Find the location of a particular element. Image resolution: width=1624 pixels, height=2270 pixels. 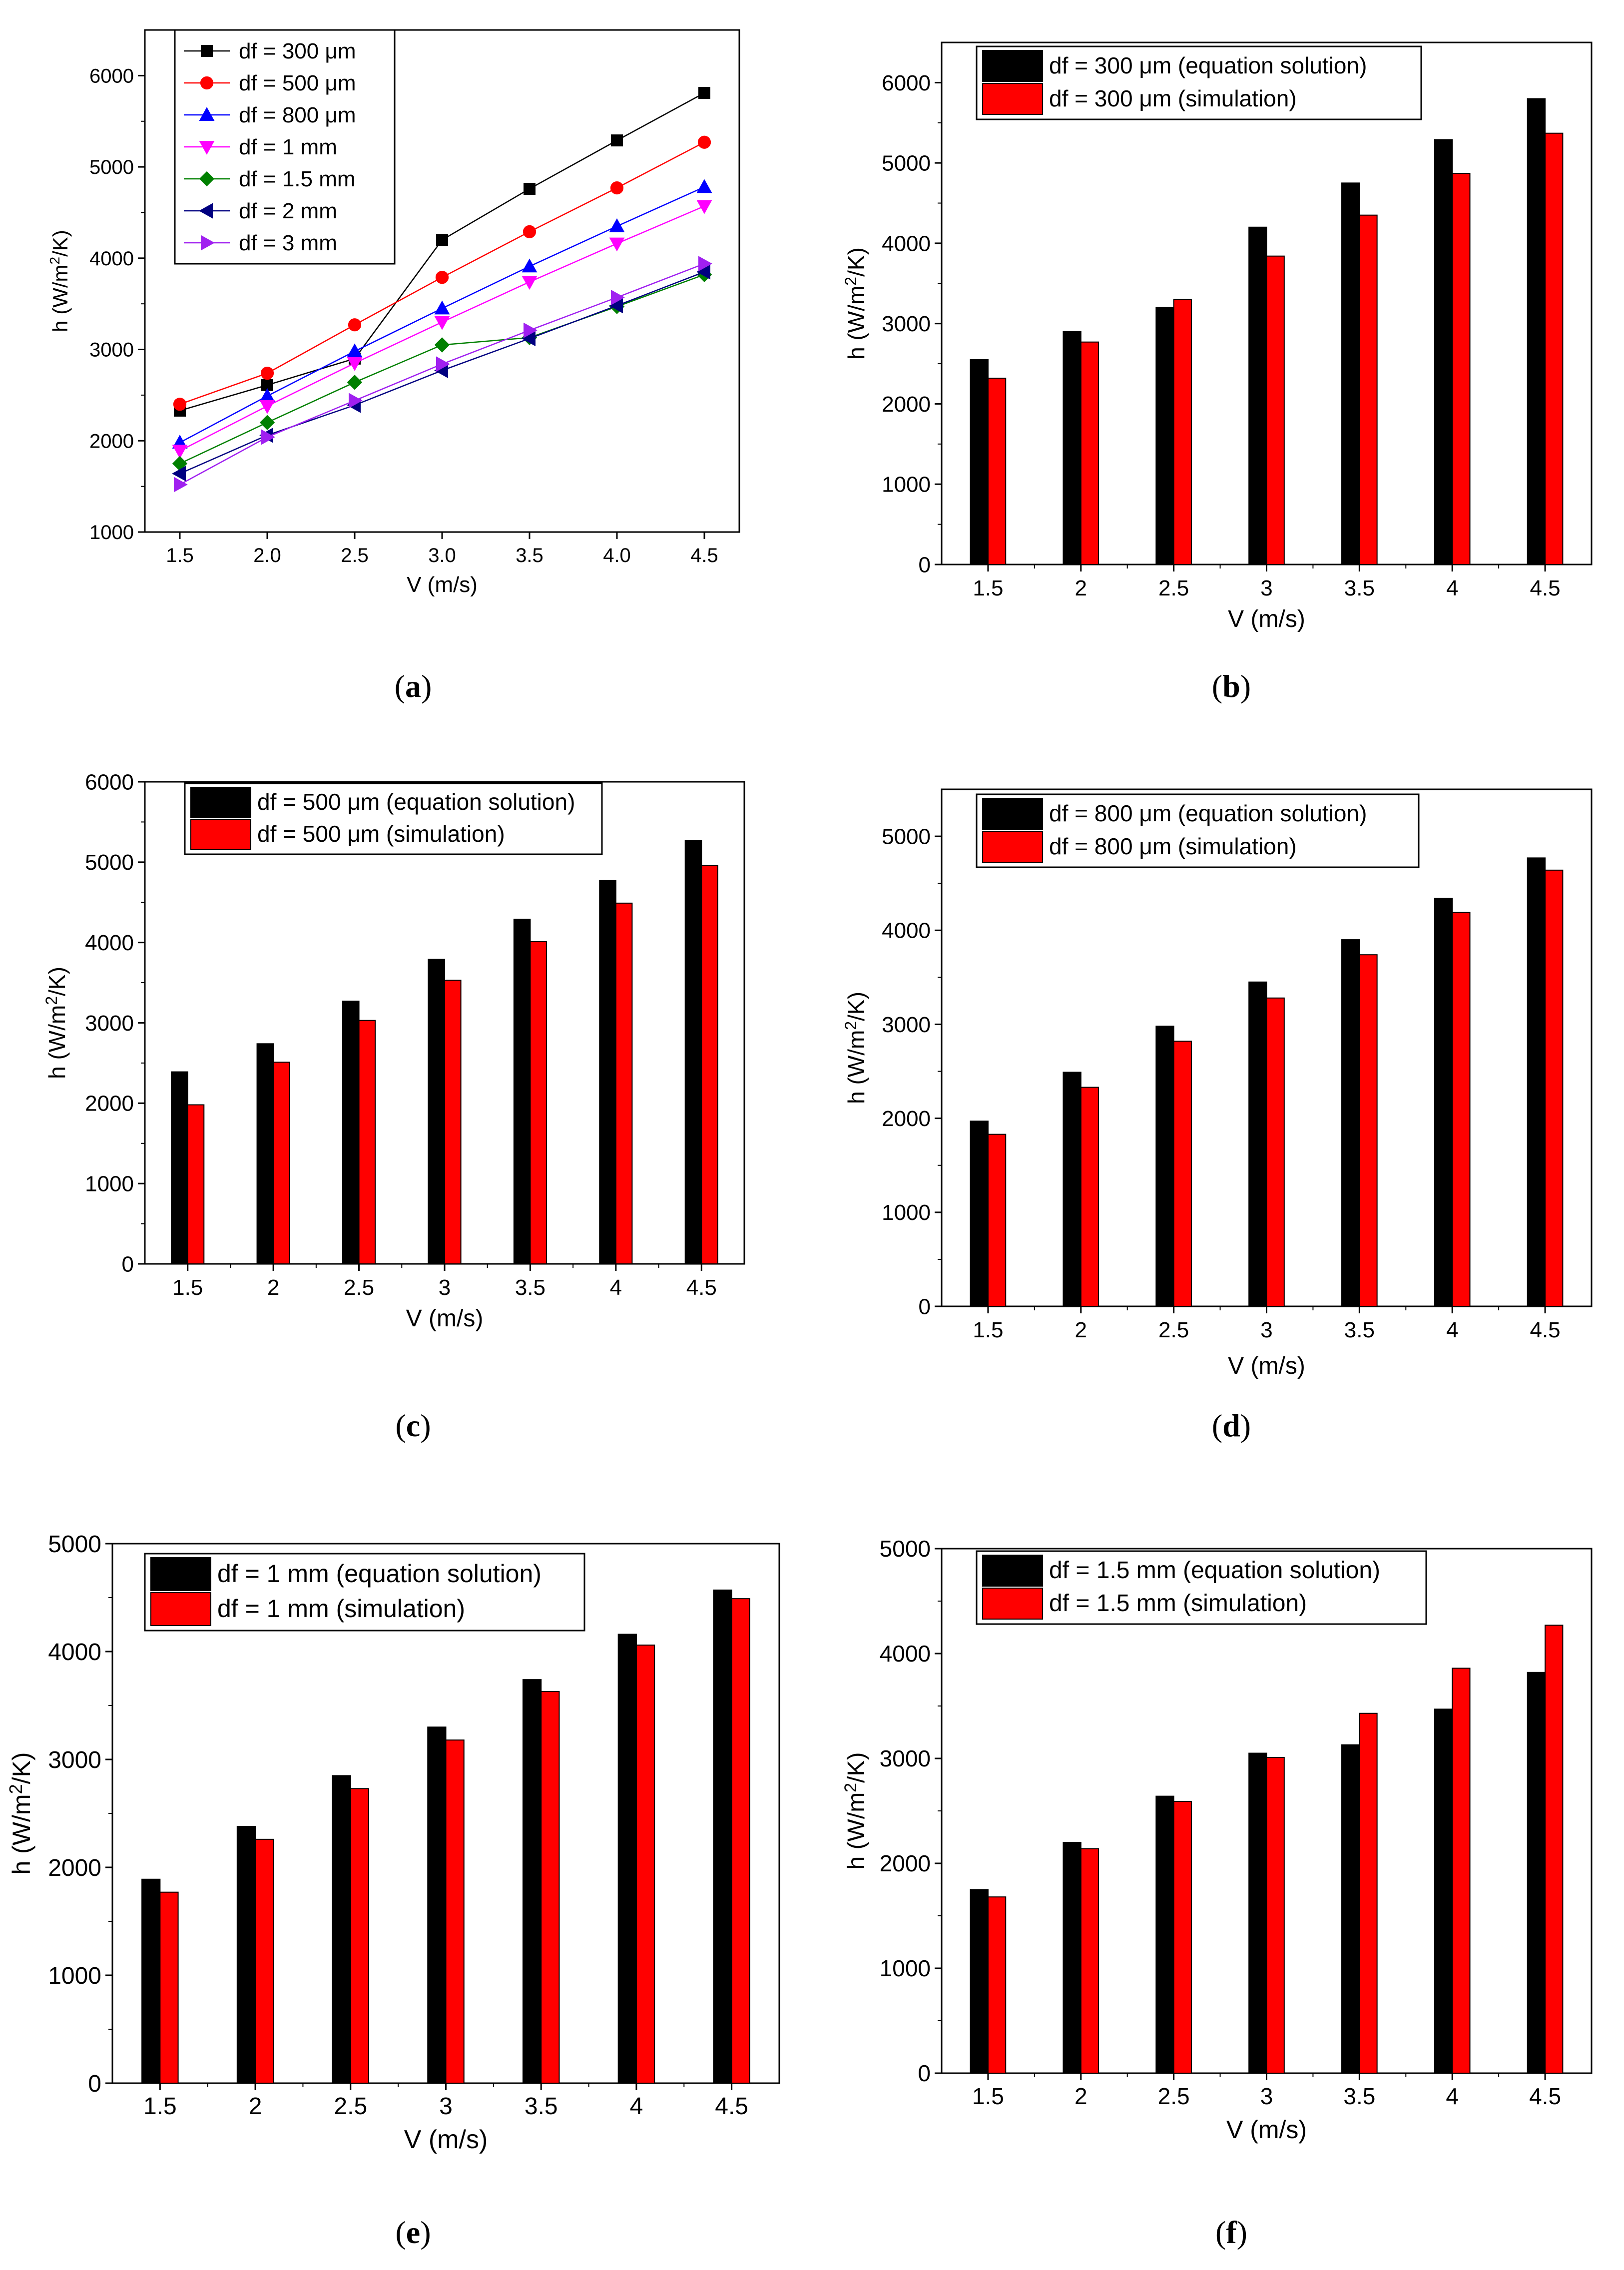

legend-label: df = 300 μm (equation solution) is located at coordinates (1208, 65).